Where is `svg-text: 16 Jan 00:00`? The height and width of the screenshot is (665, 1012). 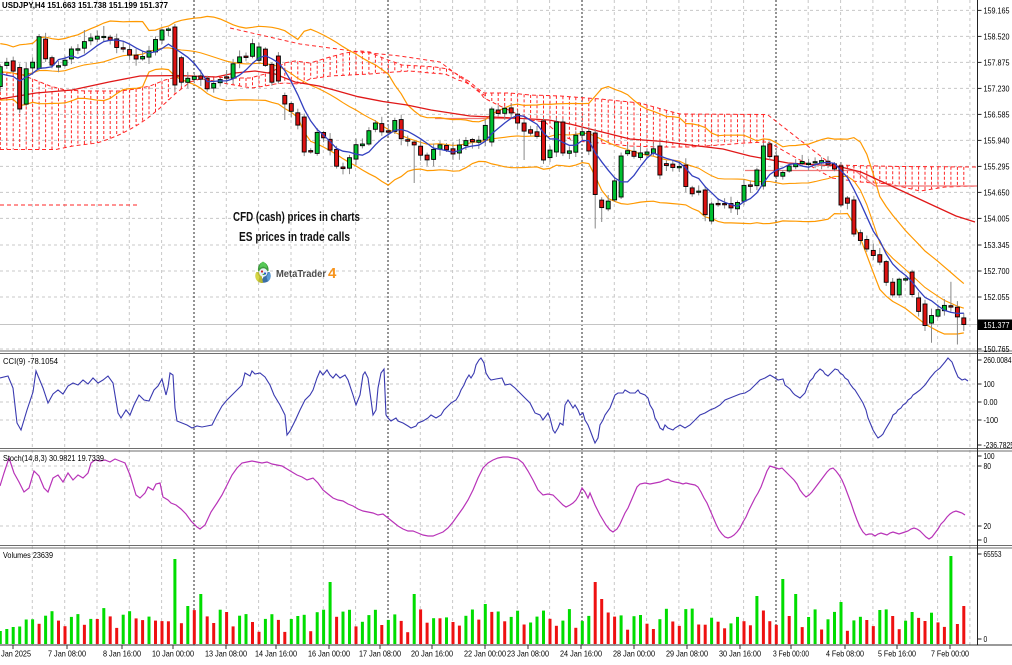
svg-text: 16 Jan 00:00 is located at coordinates (329, 654).